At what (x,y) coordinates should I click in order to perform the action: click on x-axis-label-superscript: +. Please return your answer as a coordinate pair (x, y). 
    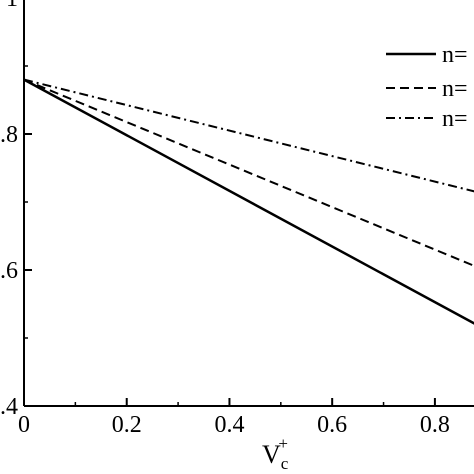
    Looking at the image, I should click on (283, 443).